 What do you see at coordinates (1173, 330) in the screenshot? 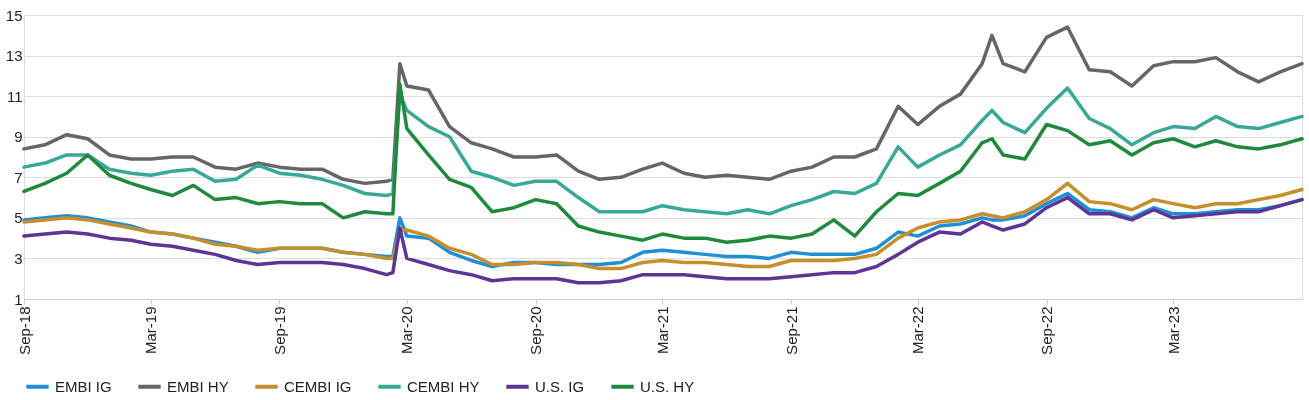
I see `x-tick-label: Mar-23` at bounding box center [1173, 330].